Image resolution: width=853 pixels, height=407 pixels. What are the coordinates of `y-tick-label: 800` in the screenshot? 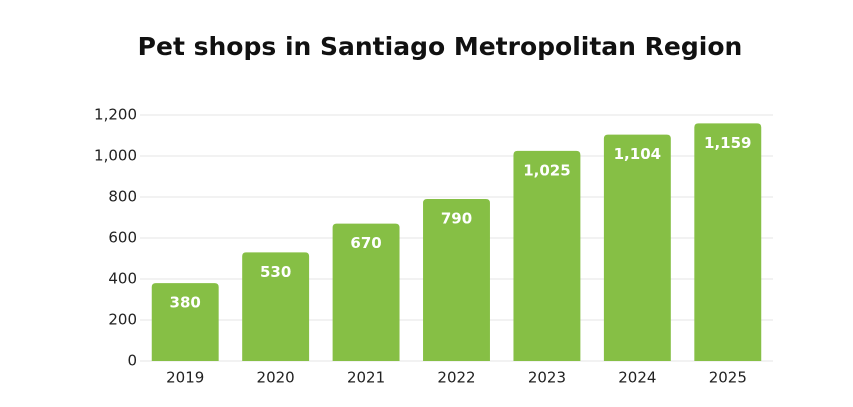 It's located at (122, 197).